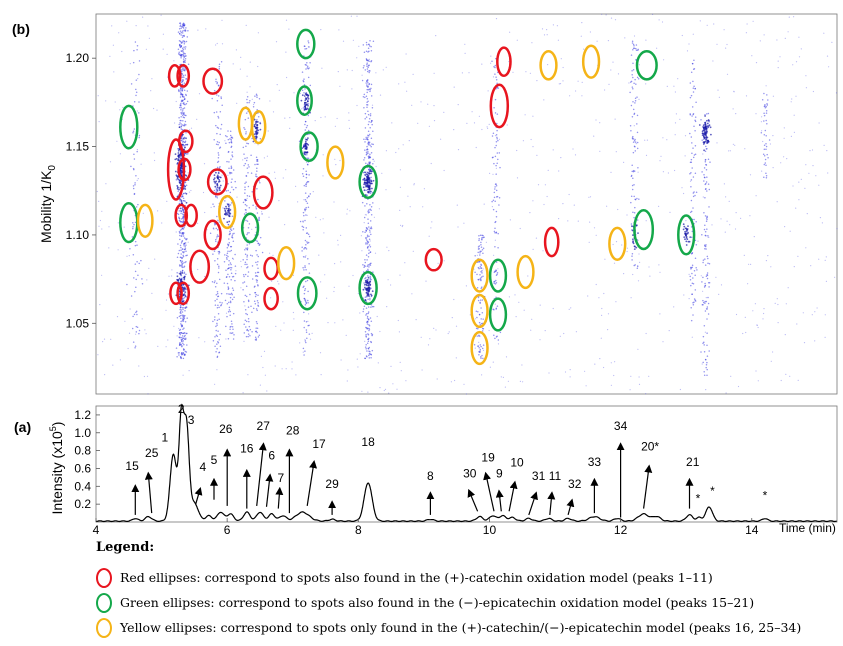  What do you see at coordinates (271, 298) in the screenshot?
I see `red-spot-ellipse` at bounding box center [271, 298].